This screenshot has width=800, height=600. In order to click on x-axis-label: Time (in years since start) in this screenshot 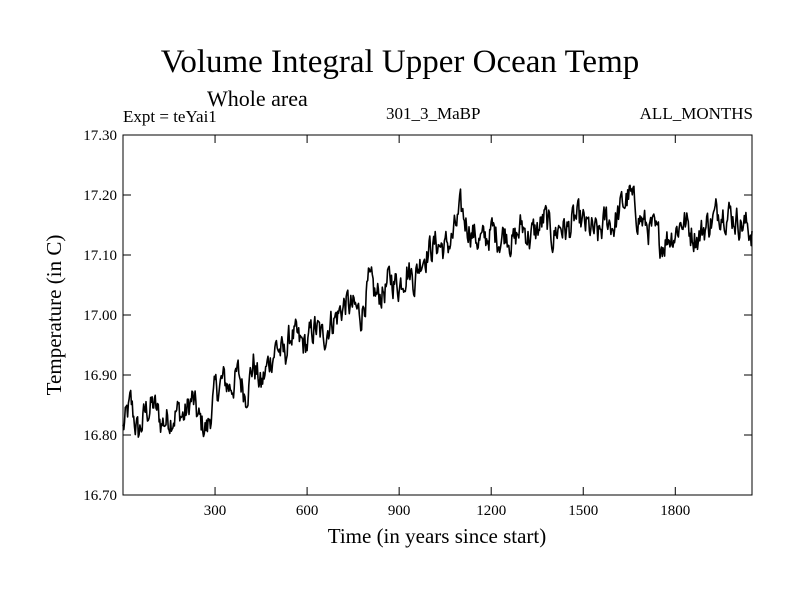, I will do `click(437, 536)`.